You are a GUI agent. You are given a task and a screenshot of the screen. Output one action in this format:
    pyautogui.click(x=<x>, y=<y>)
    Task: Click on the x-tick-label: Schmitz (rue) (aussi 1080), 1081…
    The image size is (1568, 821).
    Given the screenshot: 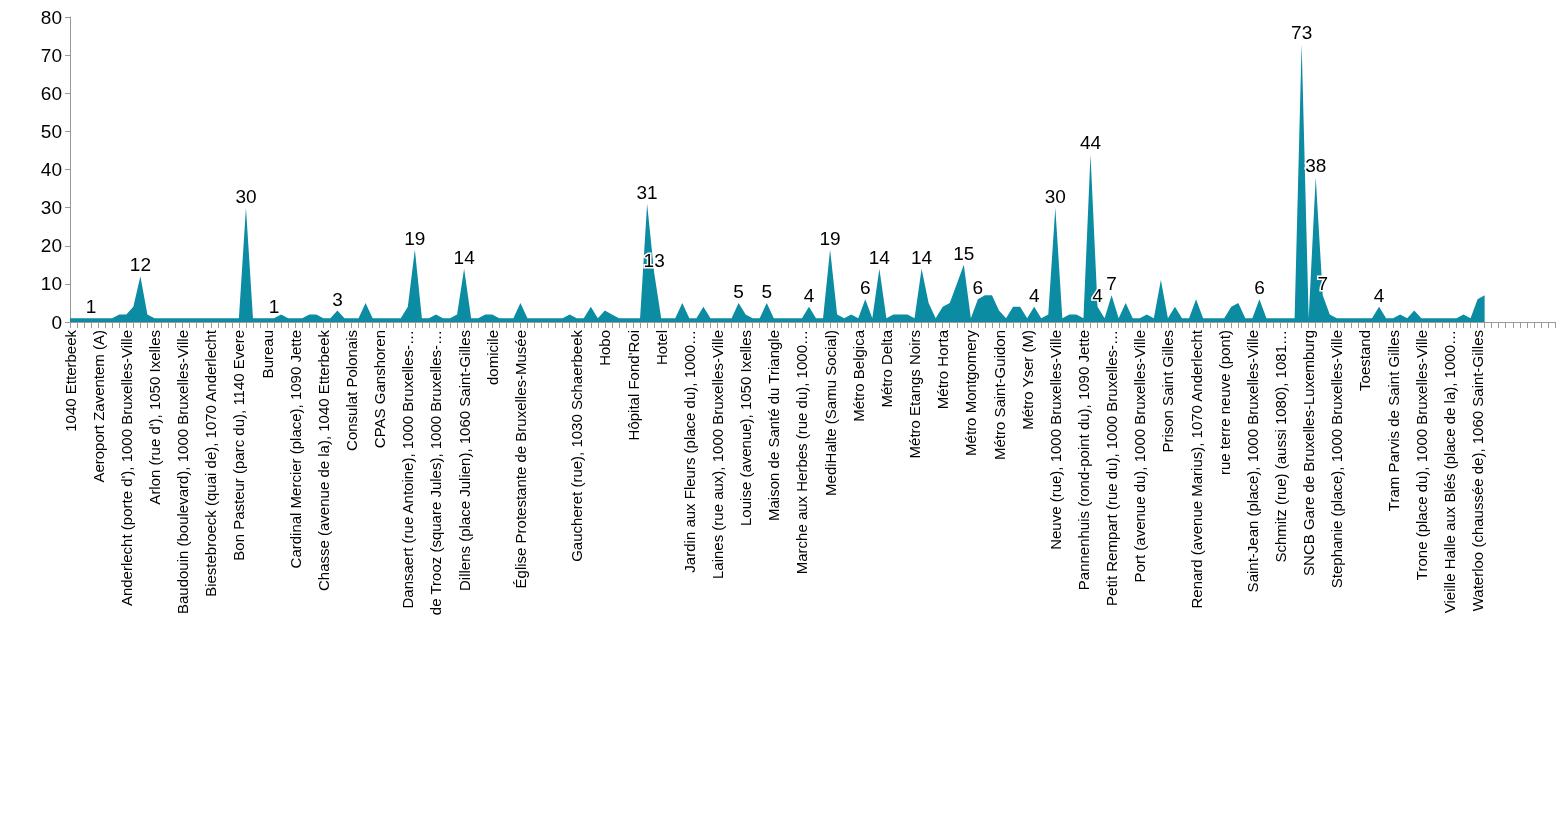 What is the action you would take?
    pyautogui.click(x=1281, y=446)
    